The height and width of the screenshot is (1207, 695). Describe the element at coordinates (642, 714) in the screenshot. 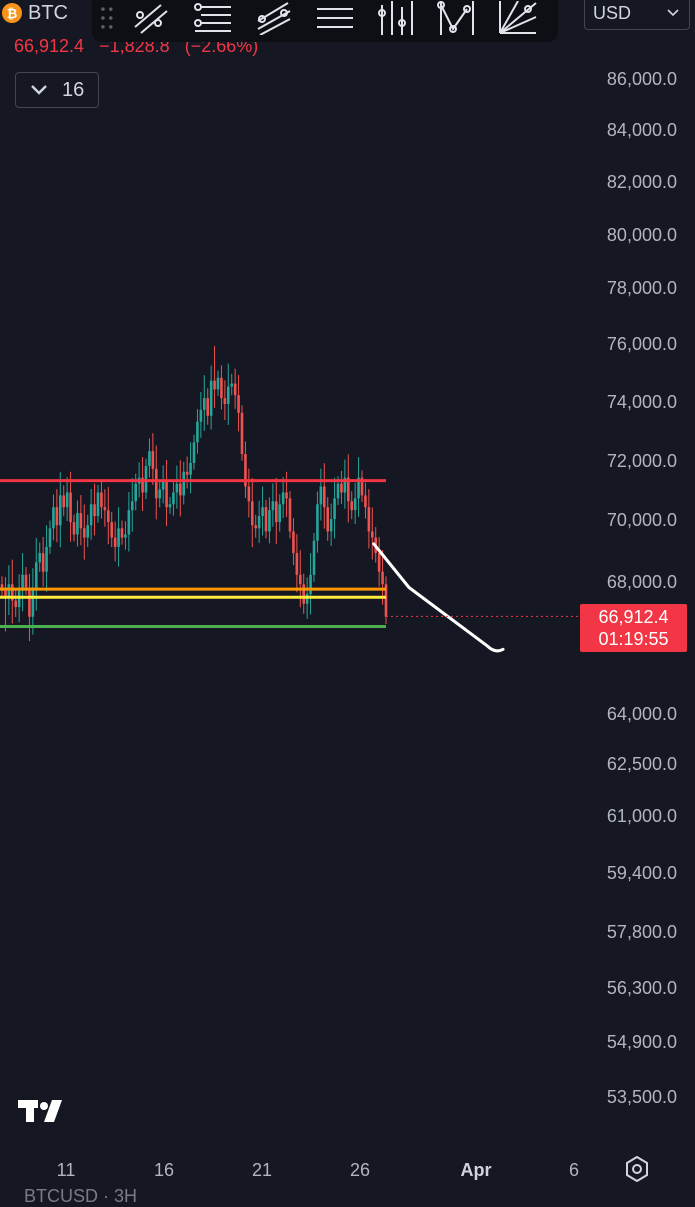

I see `price-tick-label: 64,000.0` at that location.